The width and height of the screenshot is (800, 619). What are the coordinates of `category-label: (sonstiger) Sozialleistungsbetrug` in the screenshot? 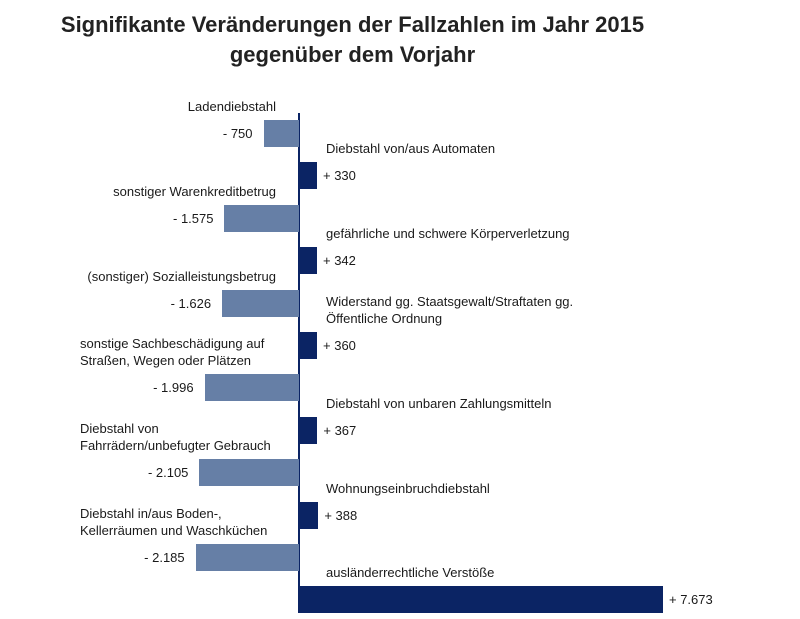 It's located at (181, 276).